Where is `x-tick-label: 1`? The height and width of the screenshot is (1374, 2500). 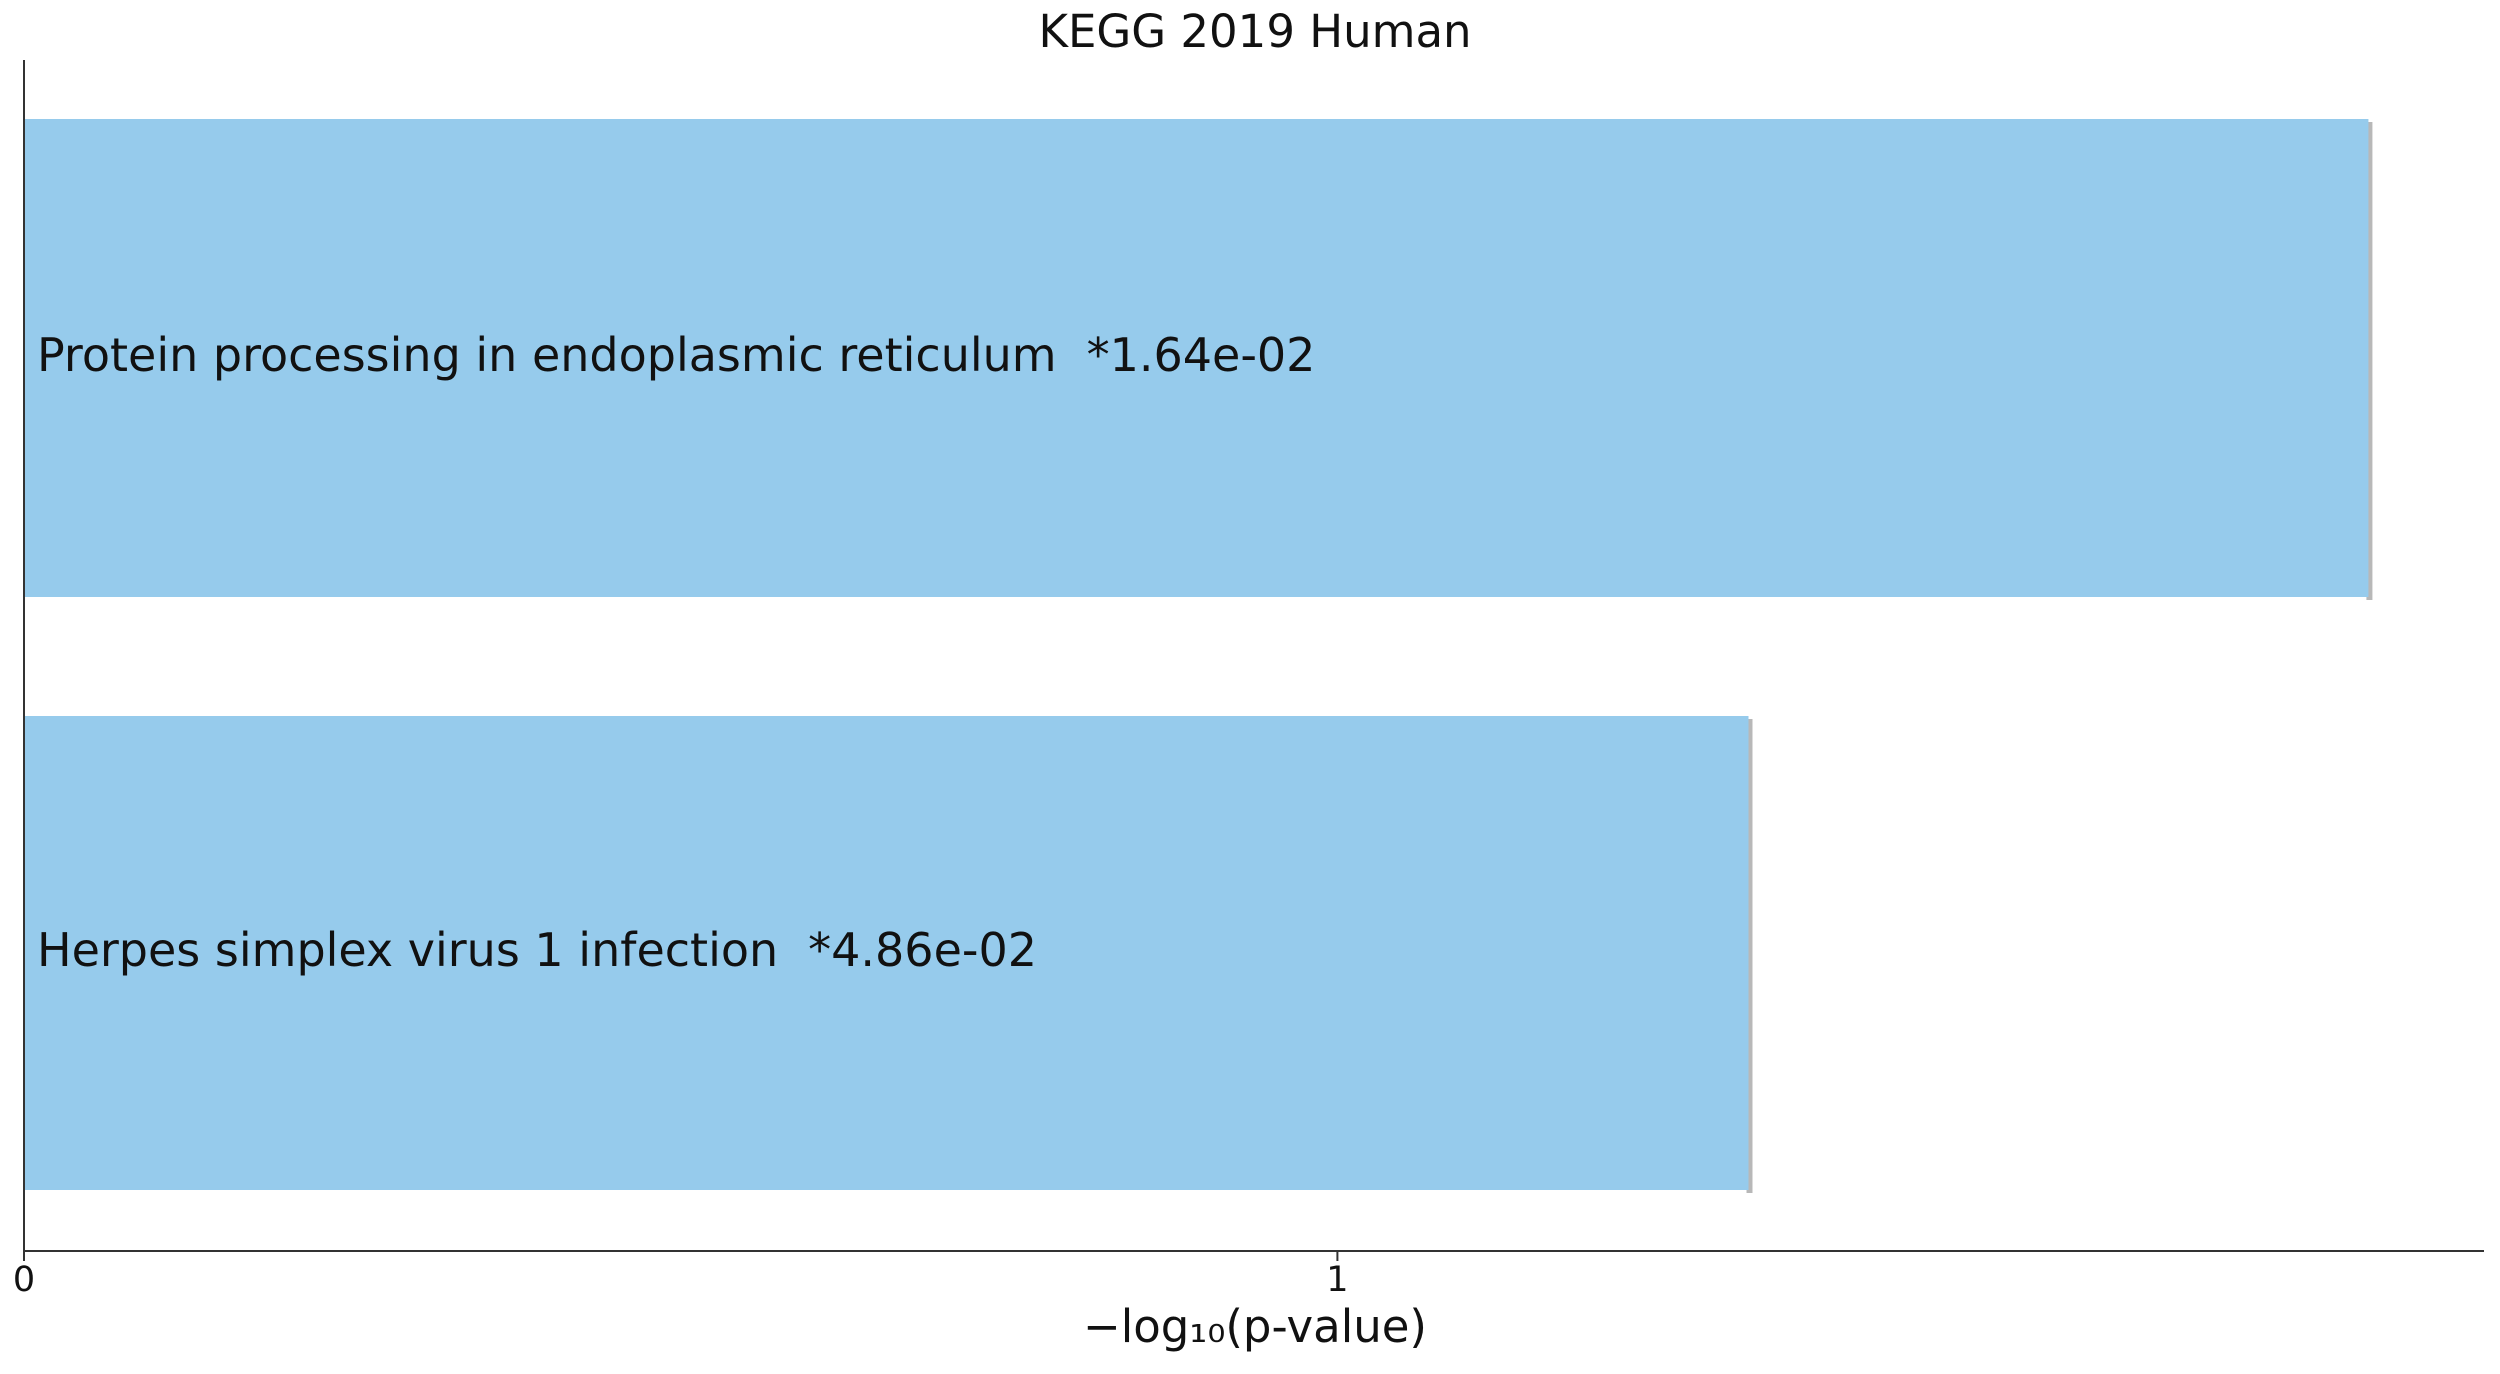 x-tick-label: 1 is located at coordinates (1337, 1280).